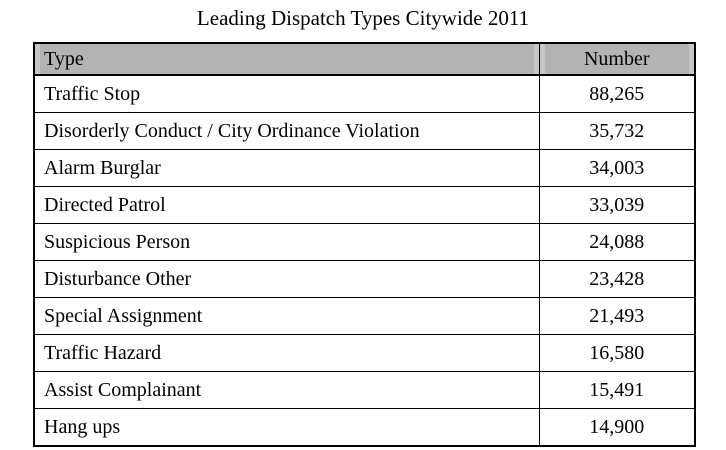 This screenshot has height=450, width=726. I want to click on type-cell: Special Assignment, so click(286, 316).